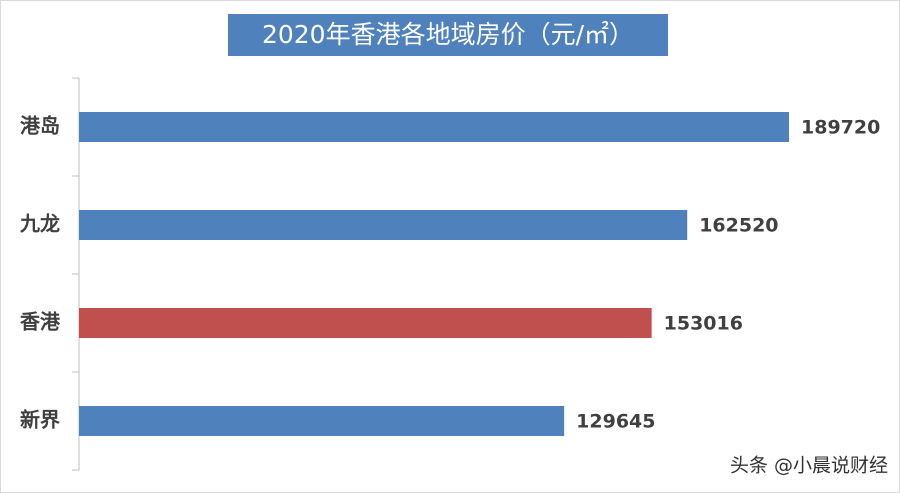  I want to click on data-label: 153016, so click(703, 324).